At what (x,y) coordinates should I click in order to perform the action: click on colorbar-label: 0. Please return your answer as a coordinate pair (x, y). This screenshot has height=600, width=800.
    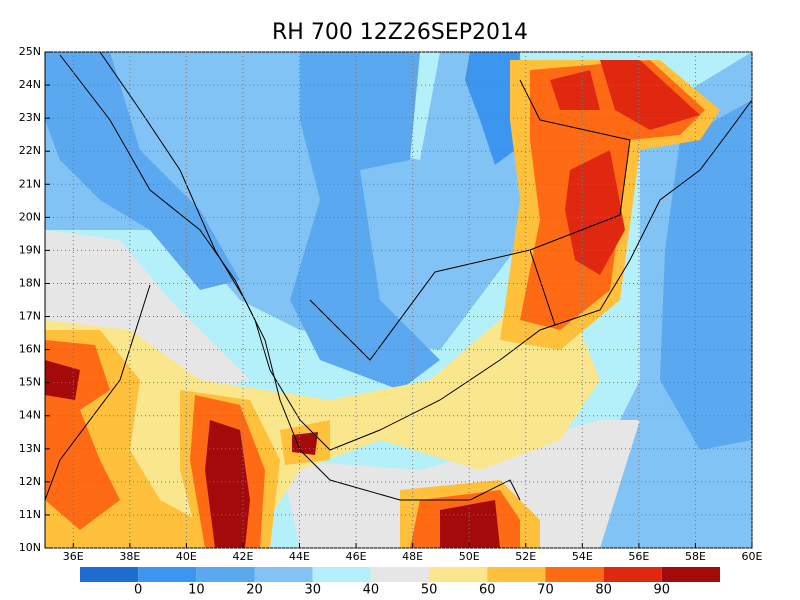
    Looking at the image, I should click on (138, 590).